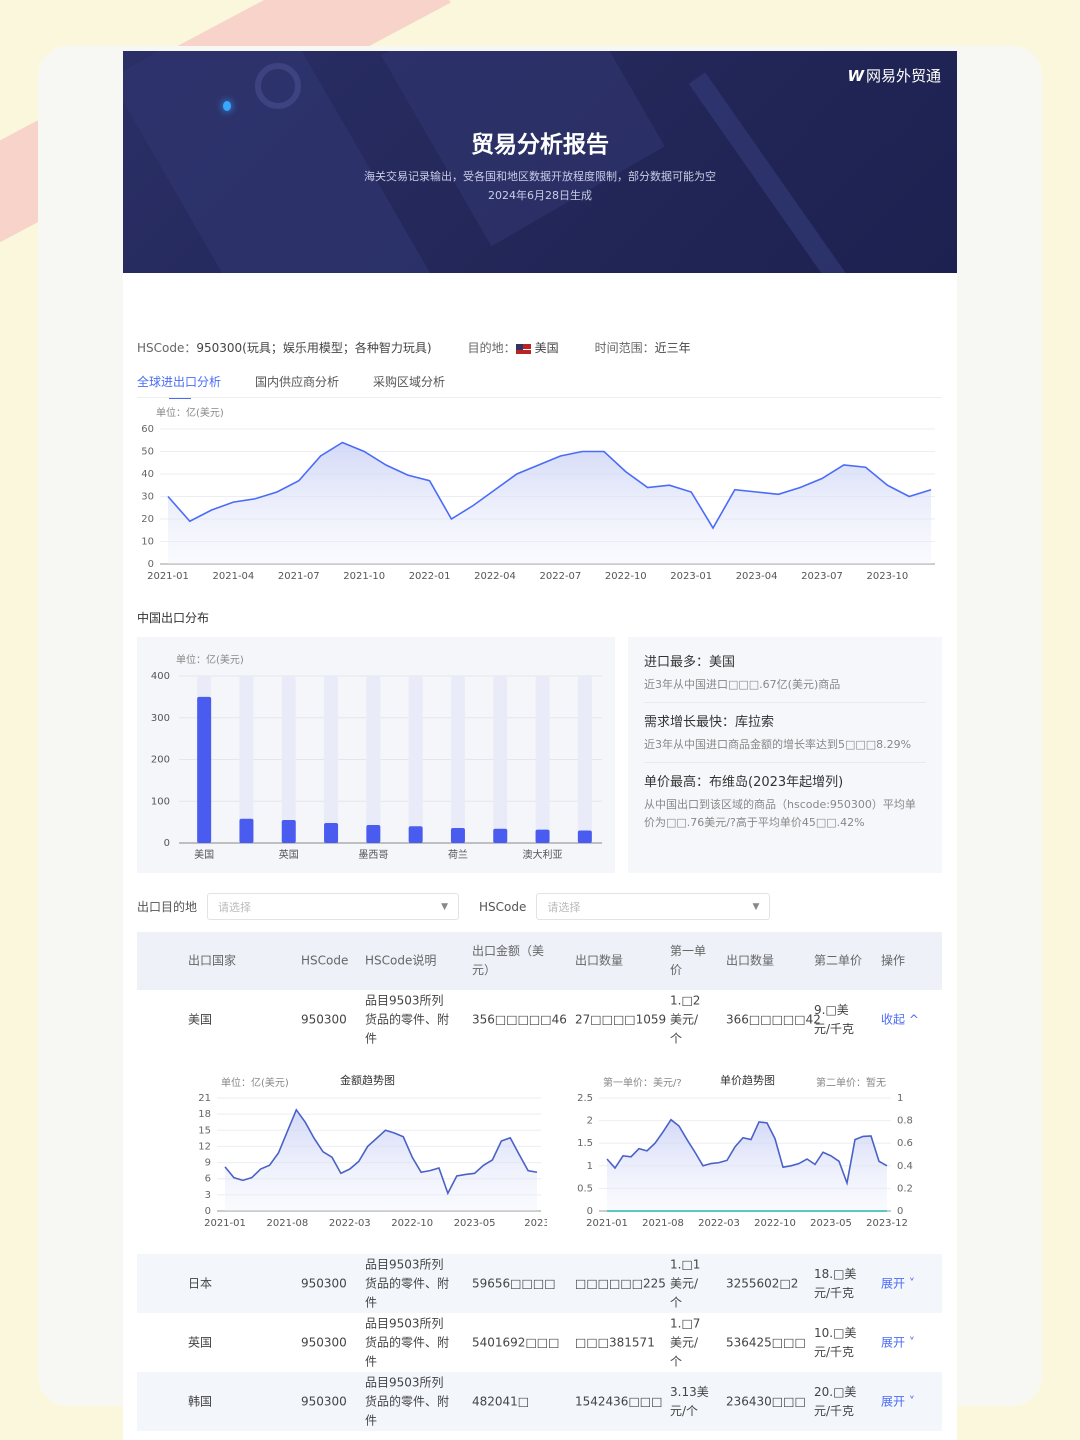  I want to click on magnifier-illustration, so click(278, 86).